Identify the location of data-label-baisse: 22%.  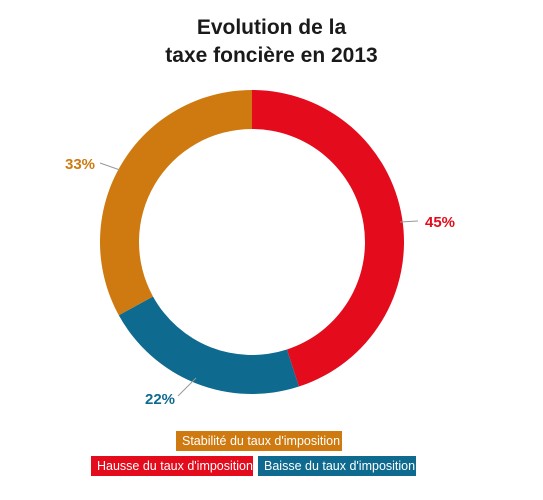
(160, 399).